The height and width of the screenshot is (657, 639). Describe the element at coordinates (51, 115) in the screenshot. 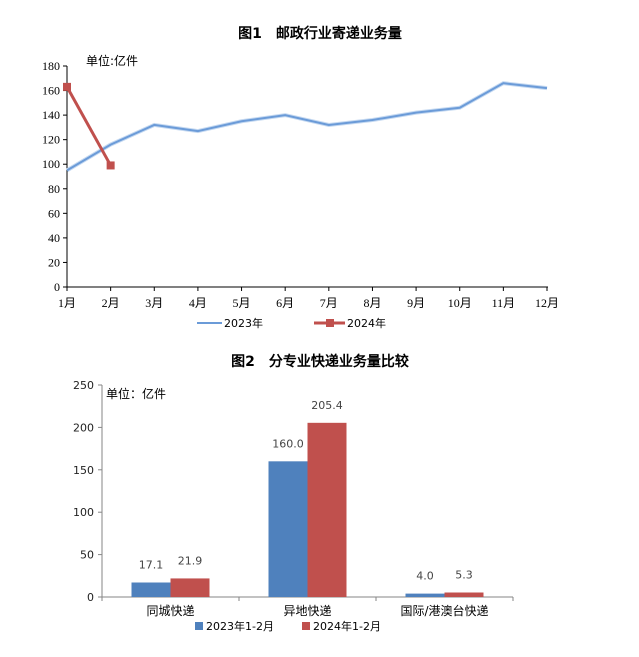

I see `y-tick-label: 140` at that location.